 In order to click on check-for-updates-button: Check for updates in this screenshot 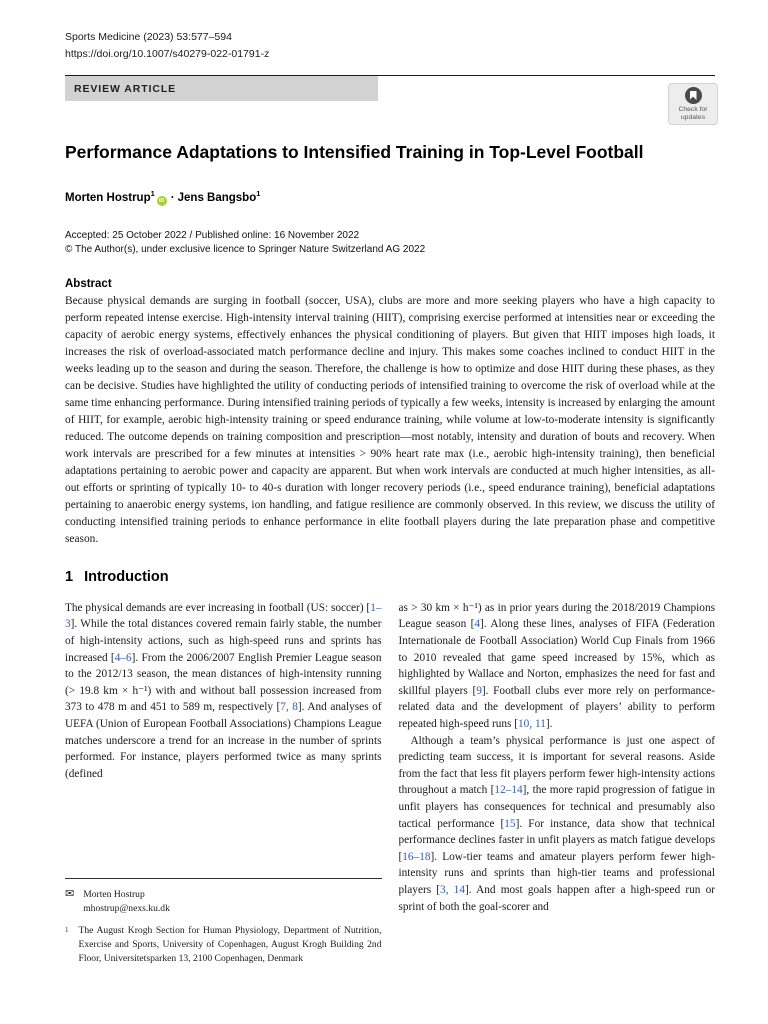, I will do `click(693, 104)`.